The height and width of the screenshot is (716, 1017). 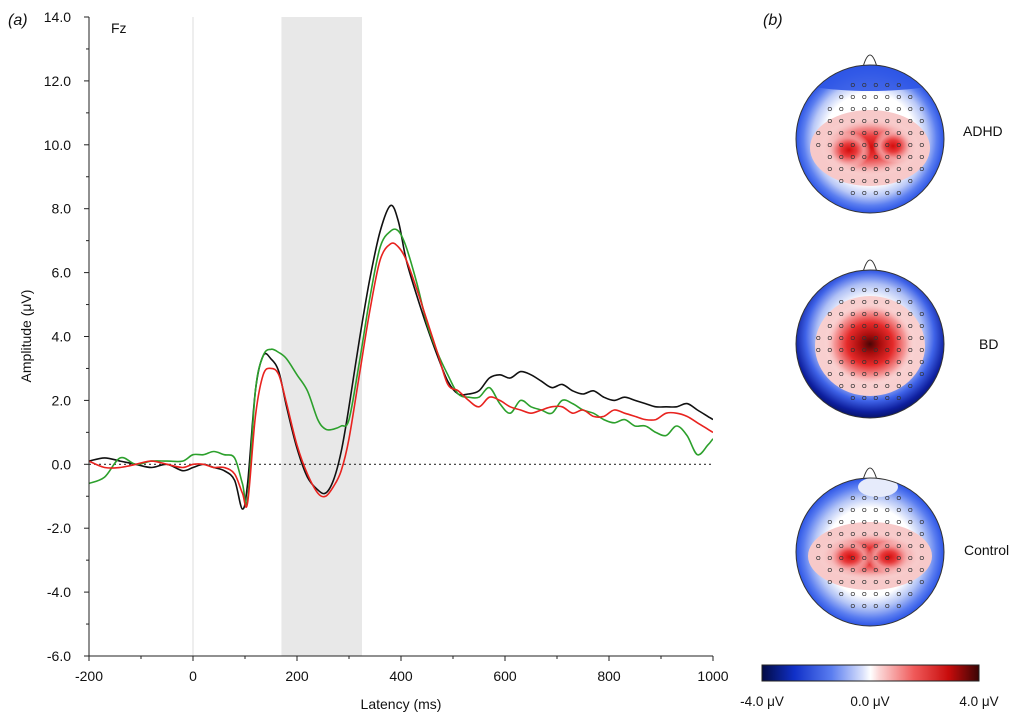 I want to click on colorbar-mid-label: 0.0 μV, so click(x=869, y=701).